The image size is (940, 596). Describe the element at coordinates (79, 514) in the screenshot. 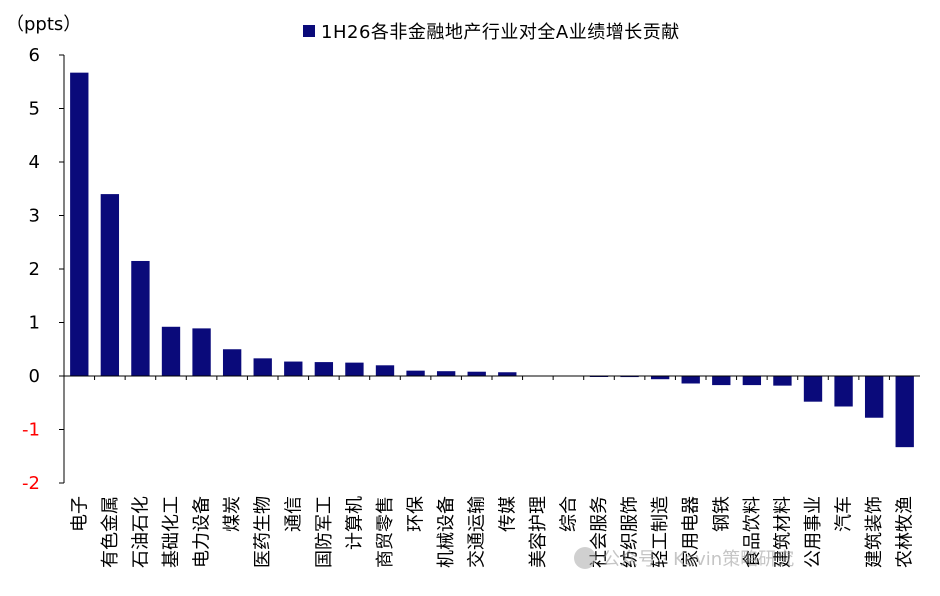

I see `category-label: 电子` at that location.